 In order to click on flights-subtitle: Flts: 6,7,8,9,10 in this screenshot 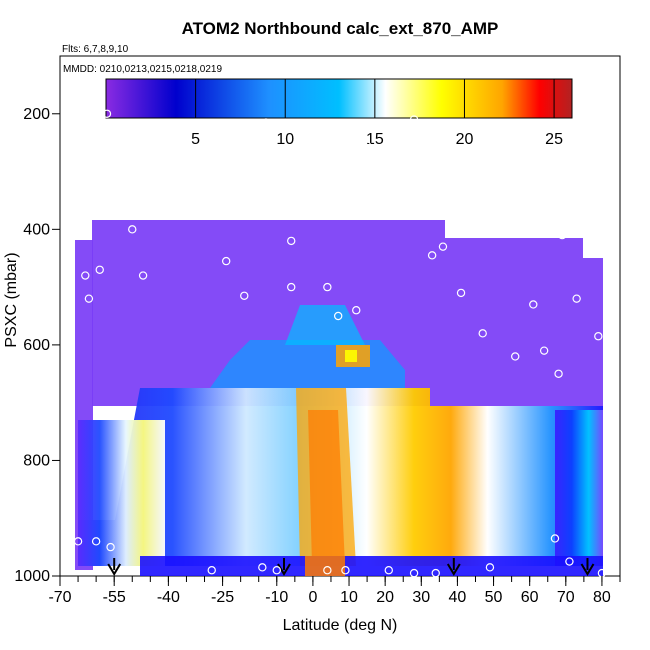, I will do `click(95, 49)`.